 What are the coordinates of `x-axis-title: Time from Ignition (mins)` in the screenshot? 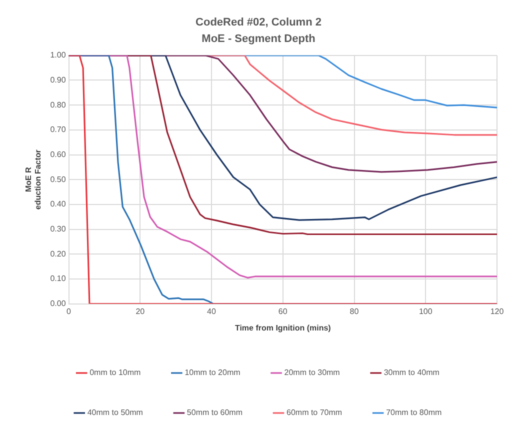 It's located at (283, 327).